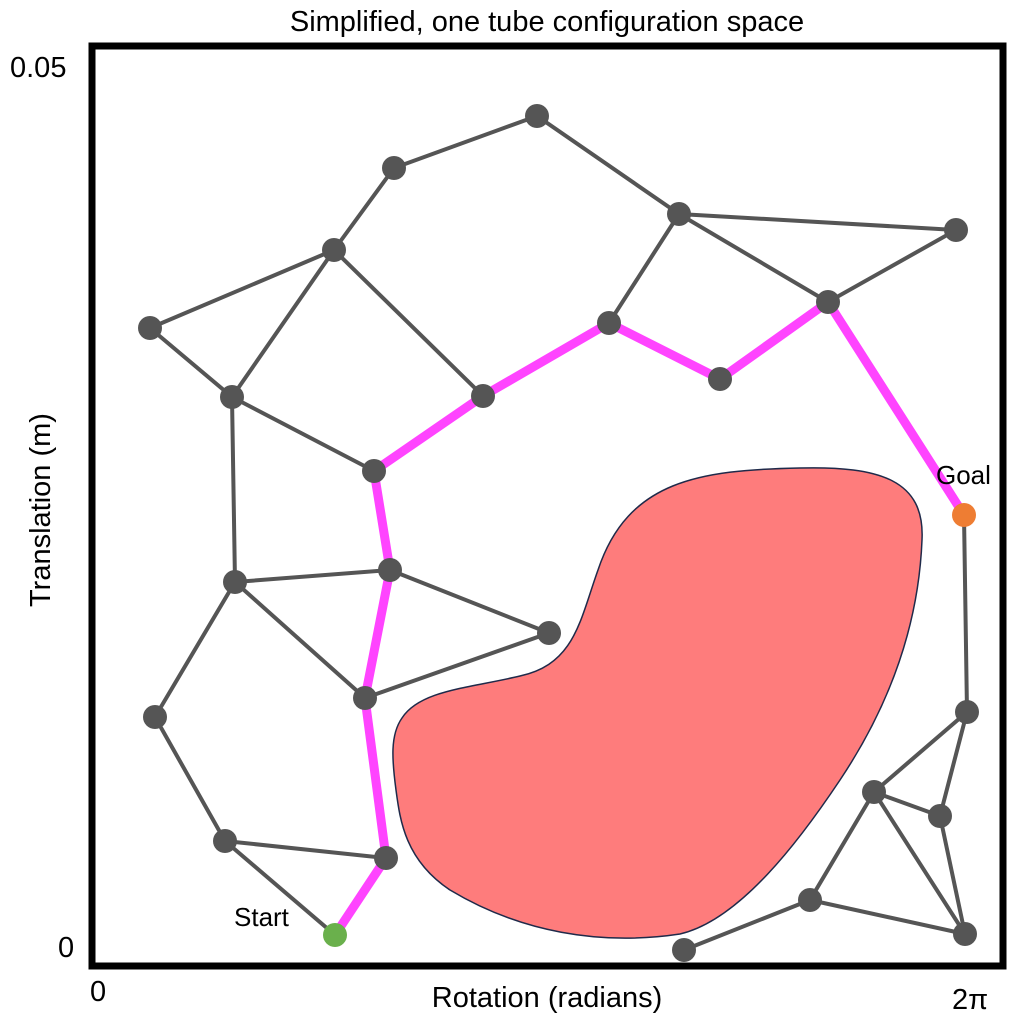  Describe the element at coordinates (963, 475) in the screenshot. I see `goal-label: Goal` at that location.